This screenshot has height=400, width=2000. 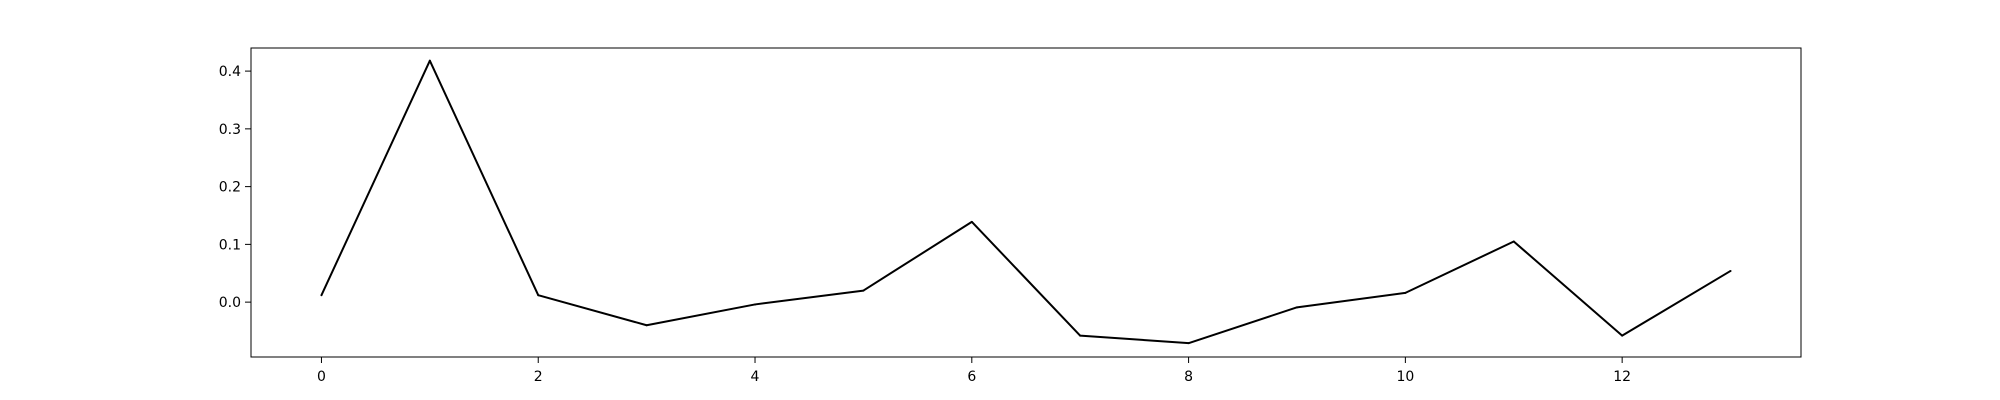 What do you see at coordinates (321, 377) in the screenshot?
I see `x-tick-label: 0` at bounding box center [321, 377].